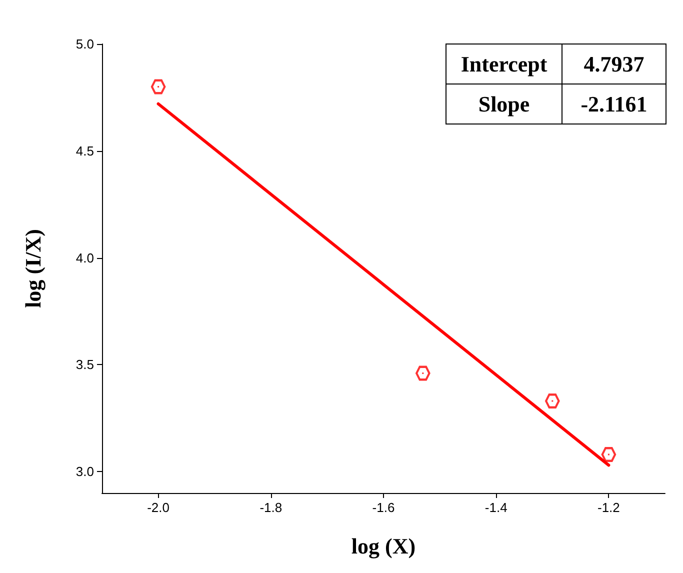 The image size is (683, 573). What do you see at coordinates (85, 472) in the screenshot?
I see `y-tick-label: 3.0` at bounding box center [85, 472].